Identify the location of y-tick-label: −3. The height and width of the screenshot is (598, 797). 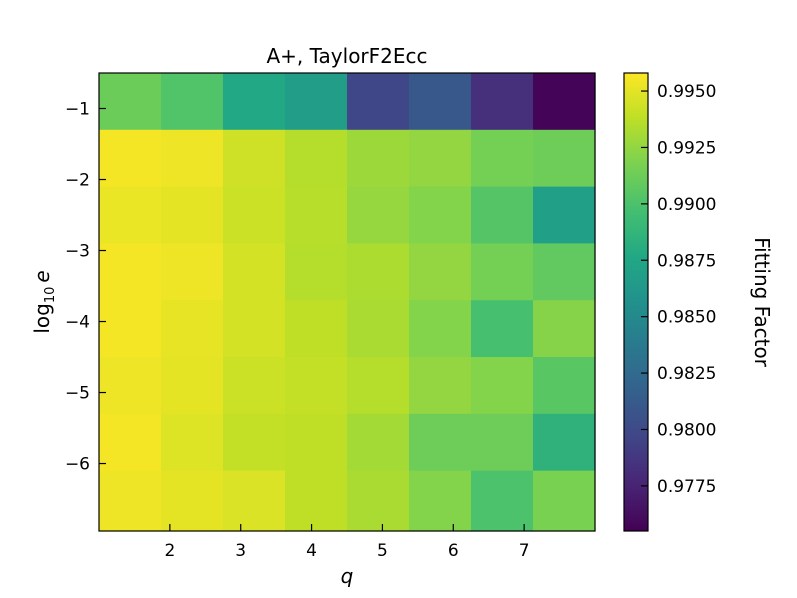
(77, 252).